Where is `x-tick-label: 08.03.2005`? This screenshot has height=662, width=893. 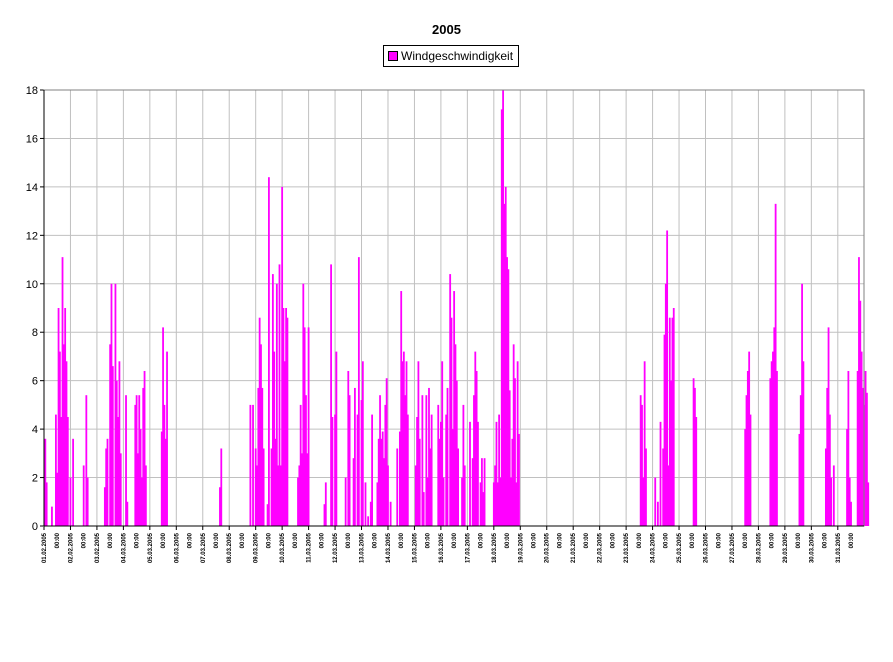 x-tick-label: 08.03.2005 is located at coordinates (230, 547).